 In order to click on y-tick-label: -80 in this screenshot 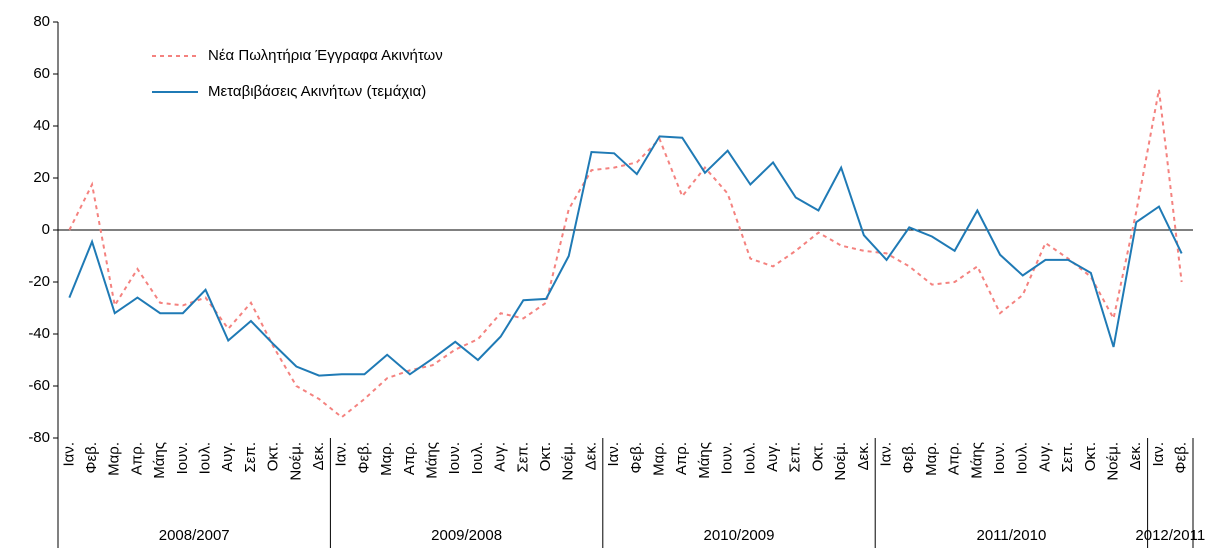, I will do `click(39, 437)`.